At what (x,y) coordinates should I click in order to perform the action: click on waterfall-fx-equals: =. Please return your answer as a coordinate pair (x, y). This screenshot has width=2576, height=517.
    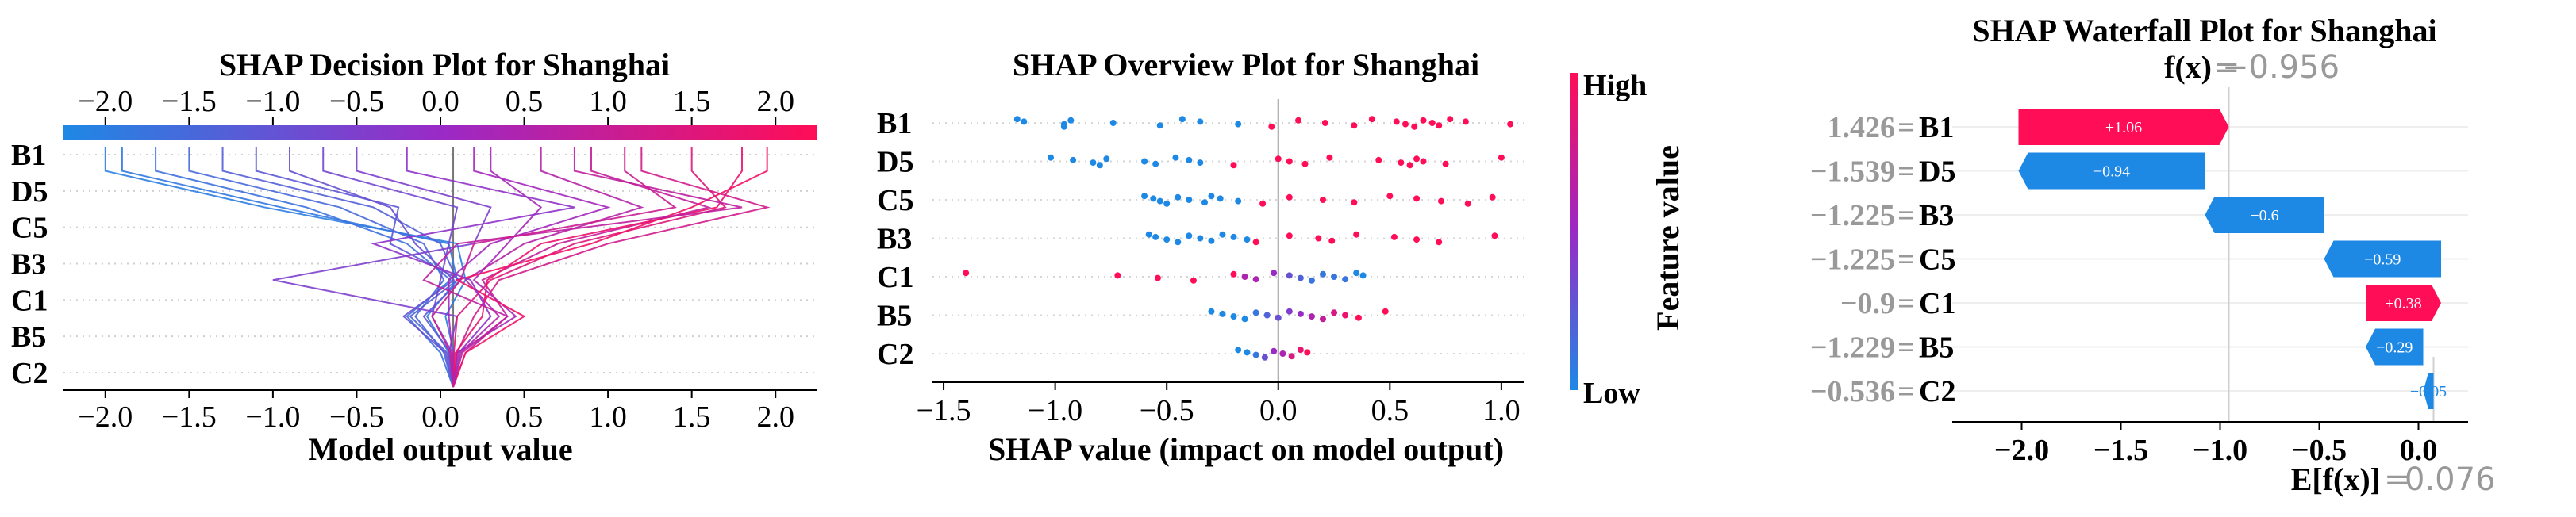
    Looking at the image, I should click on (2226, 67).